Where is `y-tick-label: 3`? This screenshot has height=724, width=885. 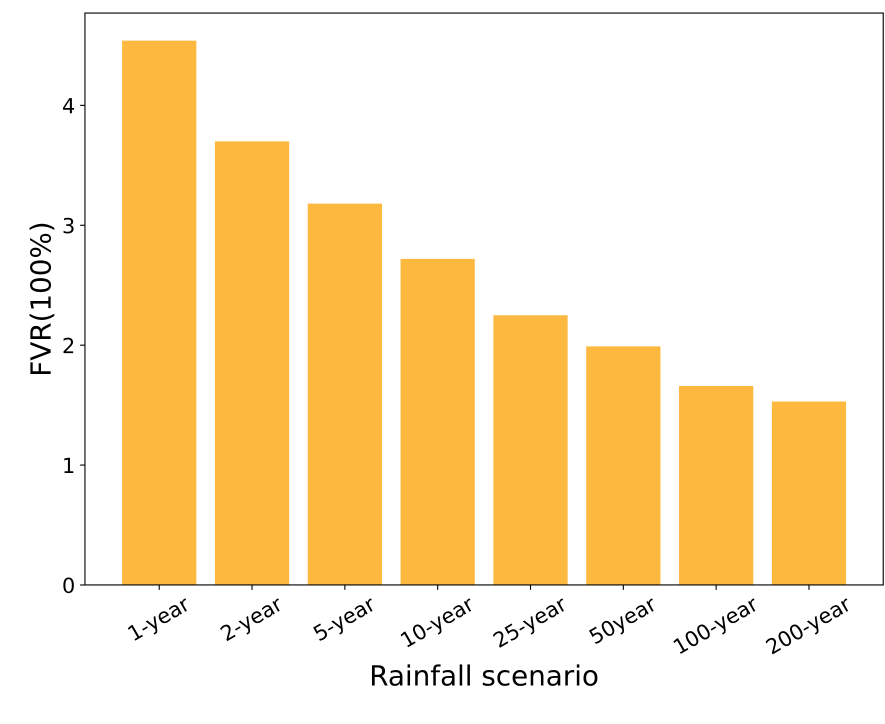
y-tick-label: 3 is located at coordinates (69, 226).